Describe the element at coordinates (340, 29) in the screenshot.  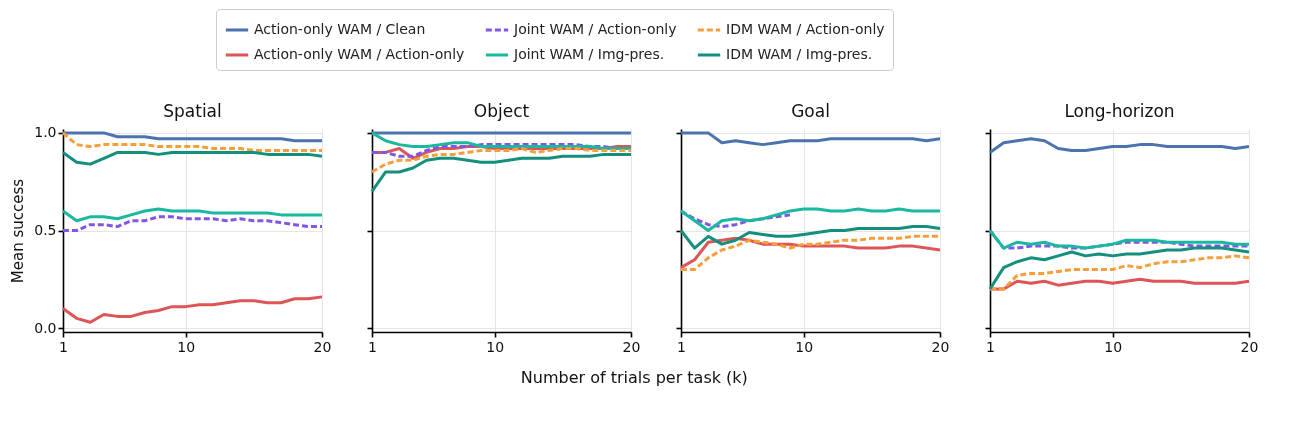
I see `legend-label: Action-only WAM / Clean` at that location.